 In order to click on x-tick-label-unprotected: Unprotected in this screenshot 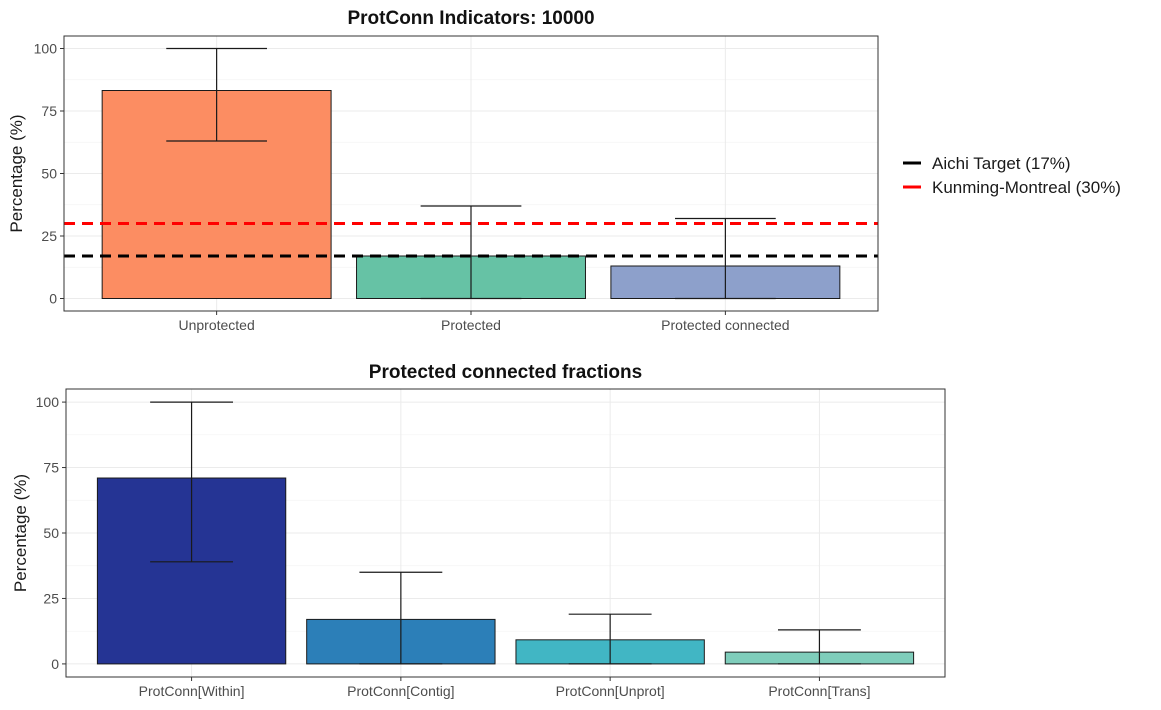, I will do `click(216, 325)`.